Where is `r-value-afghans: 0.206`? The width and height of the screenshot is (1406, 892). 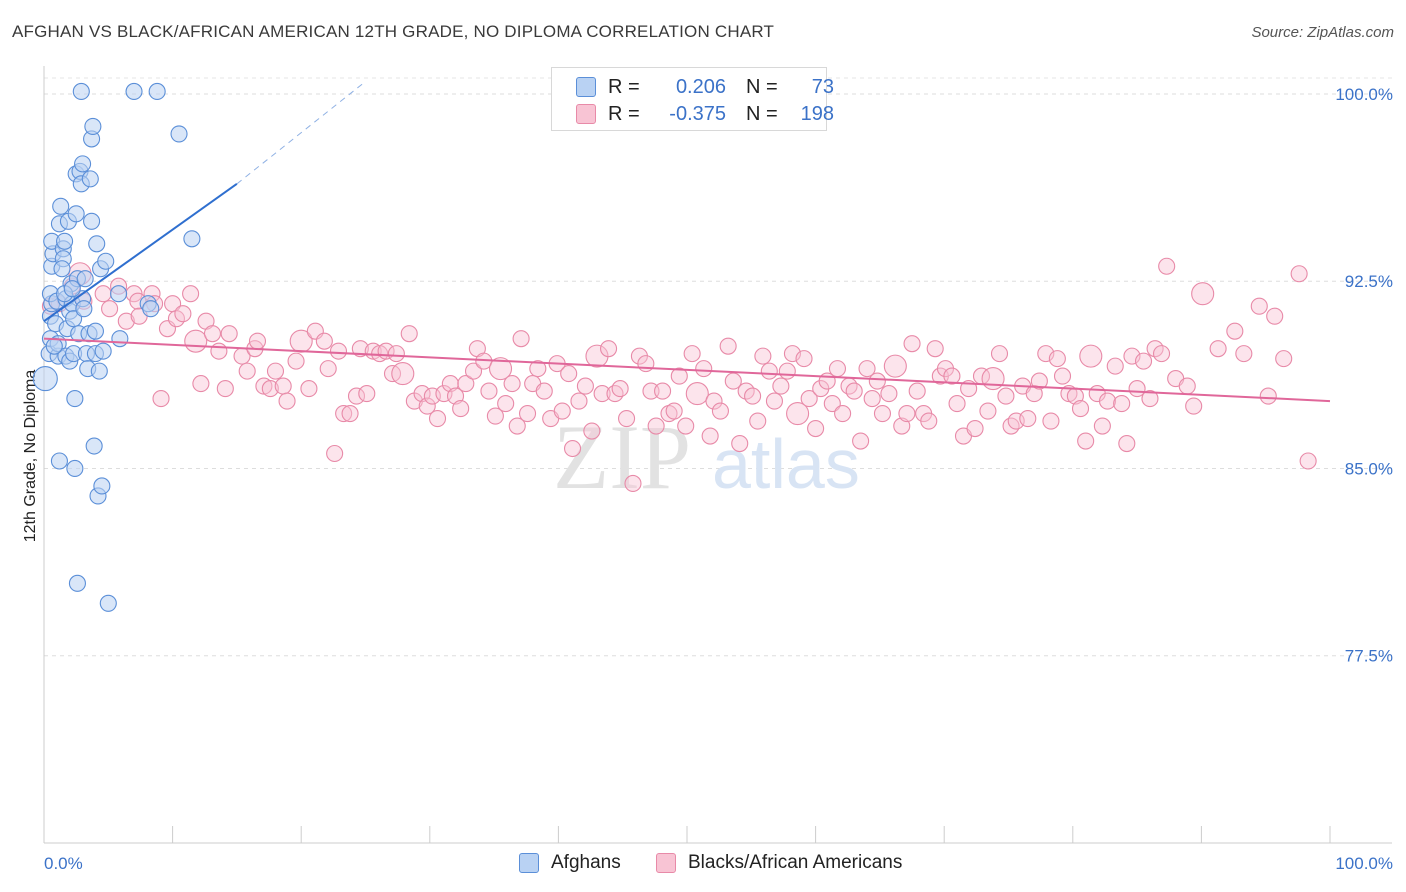
r-value-afghans: 0.206 is located at coordinates (700, 86).